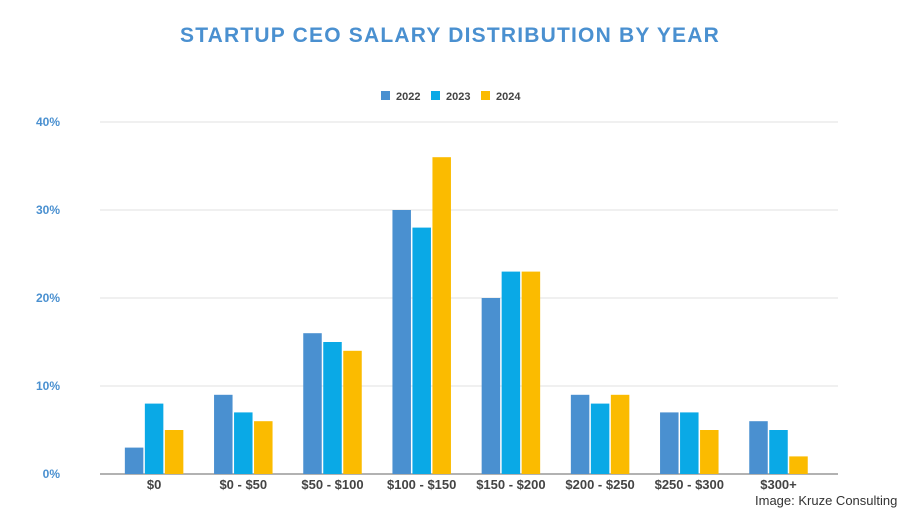 This screenshot has height=508, width=900. What do you see at coordinates (435, 95) in the screenshot?
I see `legend-swatch-2023` at bounding box center [435, 95].